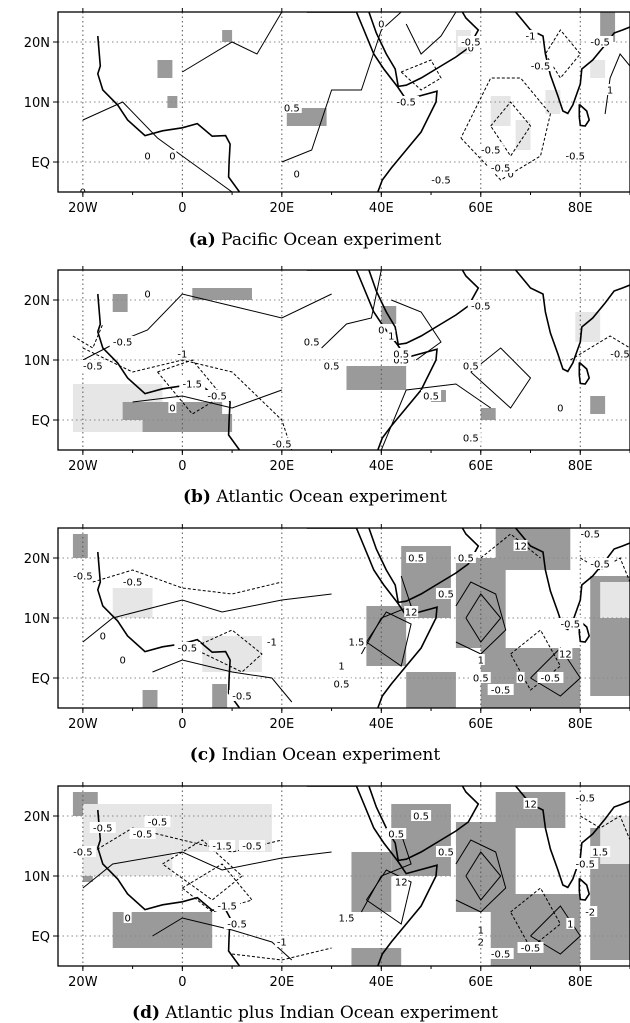  Describe the element at coordinates (282, 943) in the screenshot. I see `contour-label: -1` at that location.